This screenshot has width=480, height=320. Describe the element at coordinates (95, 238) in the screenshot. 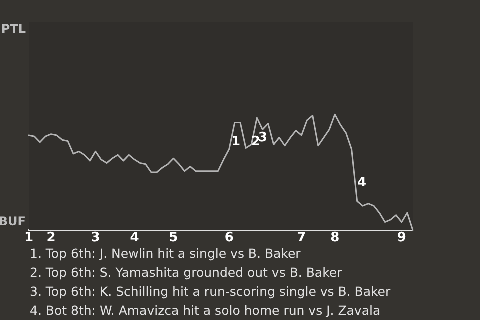

I see `x-tick-label: 3` at that location.